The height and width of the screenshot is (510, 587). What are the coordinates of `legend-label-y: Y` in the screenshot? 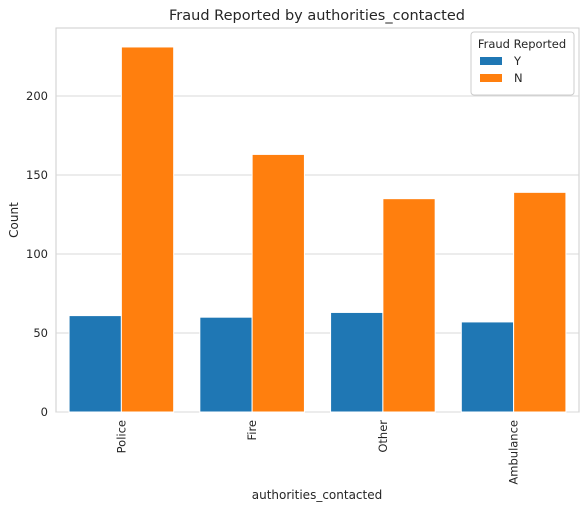 It's located at (517, 61).